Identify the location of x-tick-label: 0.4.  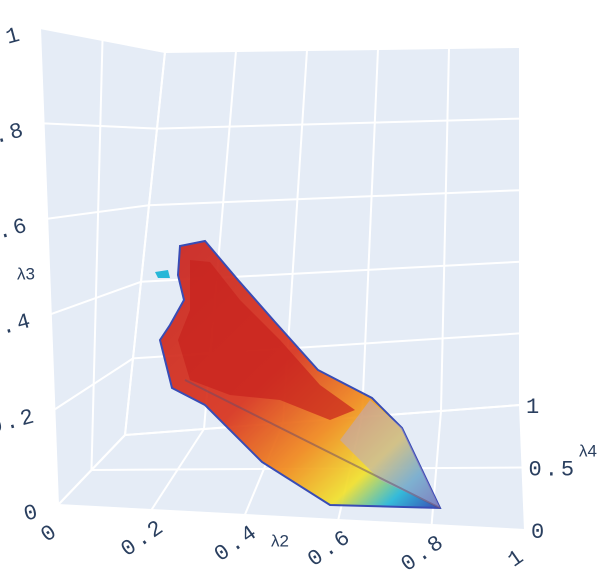
(237, 543).